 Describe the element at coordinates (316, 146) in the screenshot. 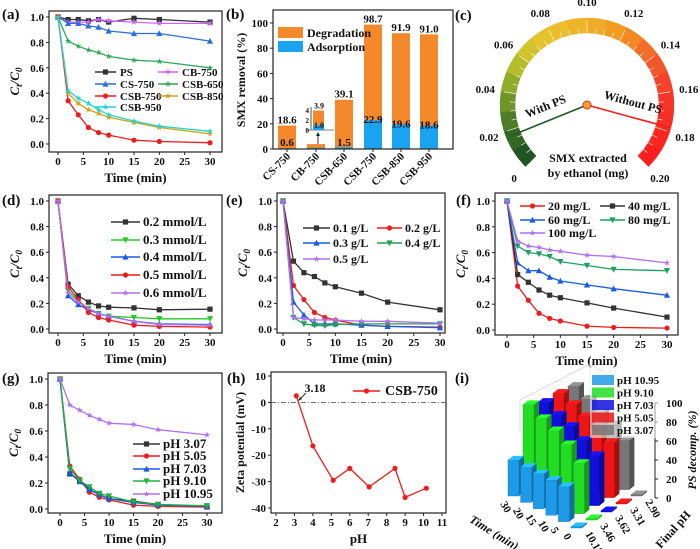

I see `bar-degradation` at that location.